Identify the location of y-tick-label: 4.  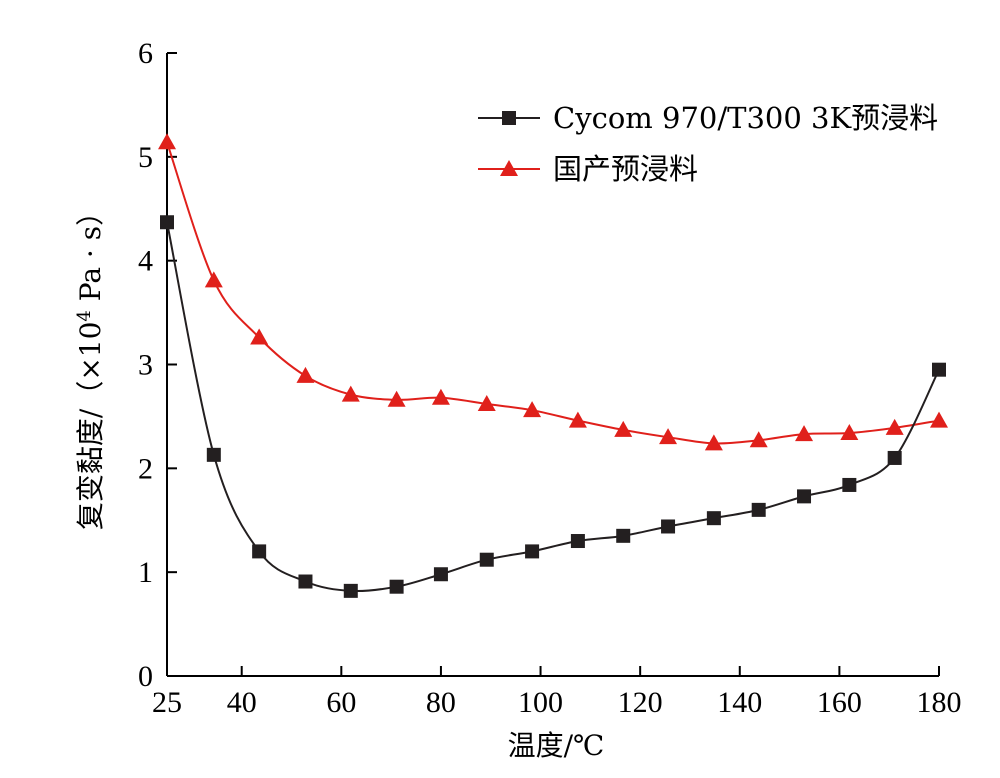
(145, 261).